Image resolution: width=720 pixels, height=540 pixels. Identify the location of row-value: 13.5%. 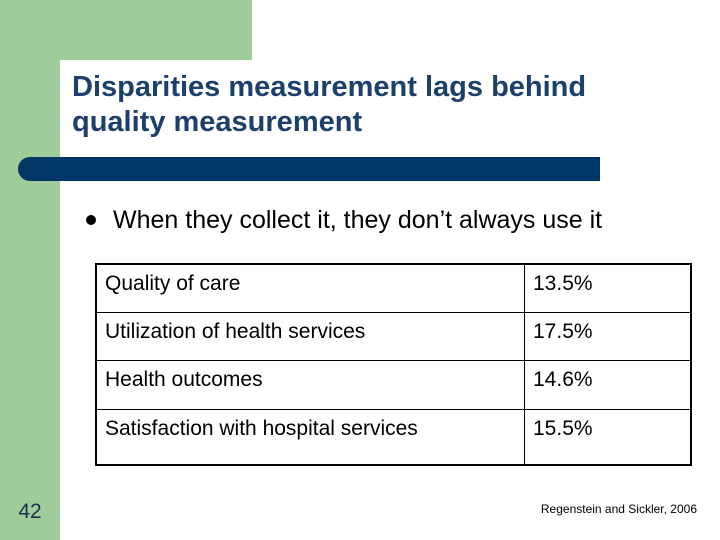
(608, 288).